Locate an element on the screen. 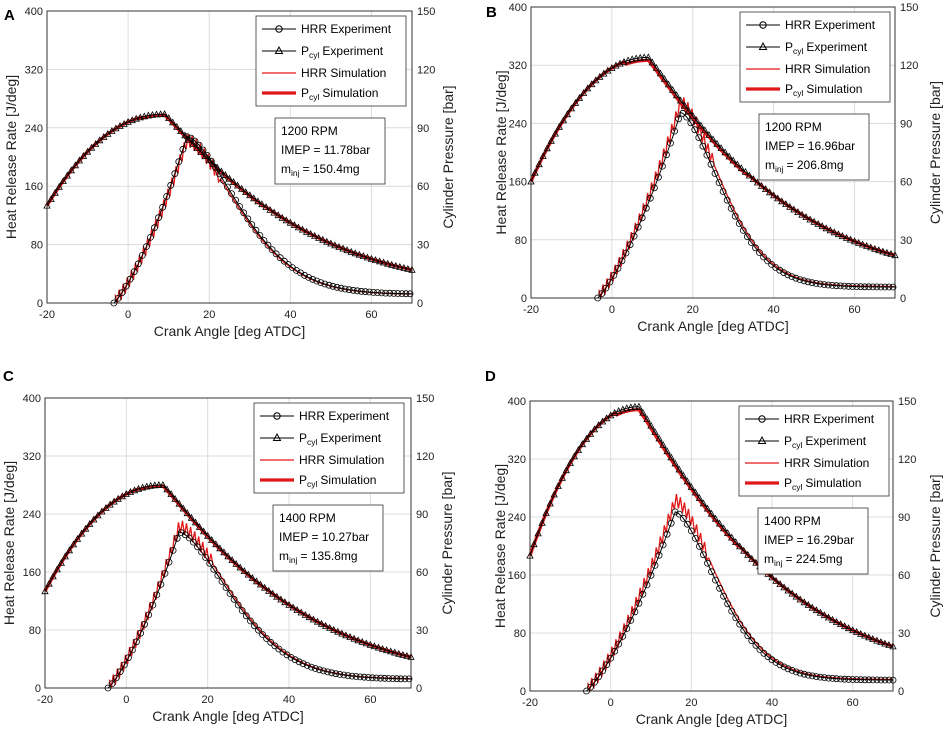 The image size is (949, 736). annotation-box is located at coordinates (813, 541).